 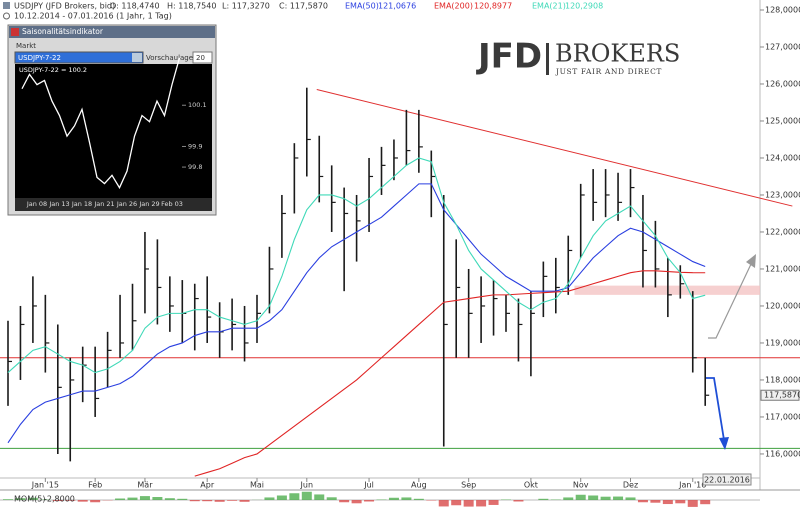 What do you see at coordinates (195, 167) in the screenshot?
I see `y-tick-label: 99.8` at bounding box center [195, 167].